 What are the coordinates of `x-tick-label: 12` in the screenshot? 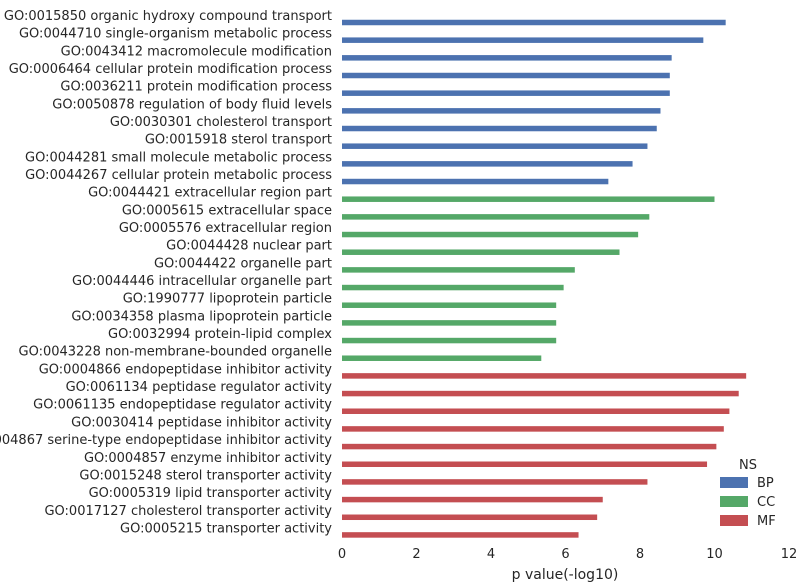 It's located at (789, 554).